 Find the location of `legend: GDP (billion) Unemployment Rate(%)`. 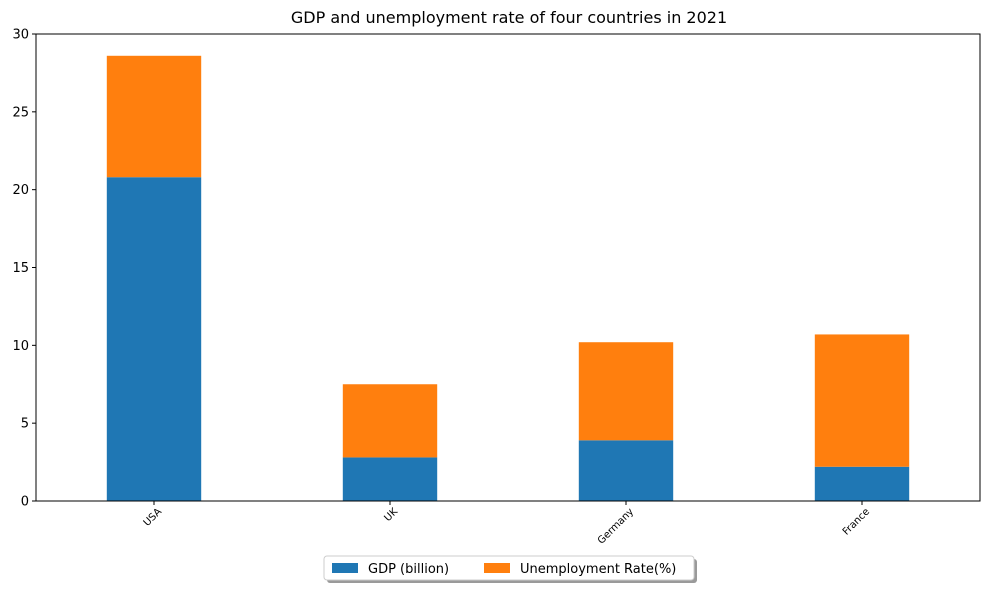

legend: GDP (billion) Unemployment Rate(%) is located at coordinates (510, 569).